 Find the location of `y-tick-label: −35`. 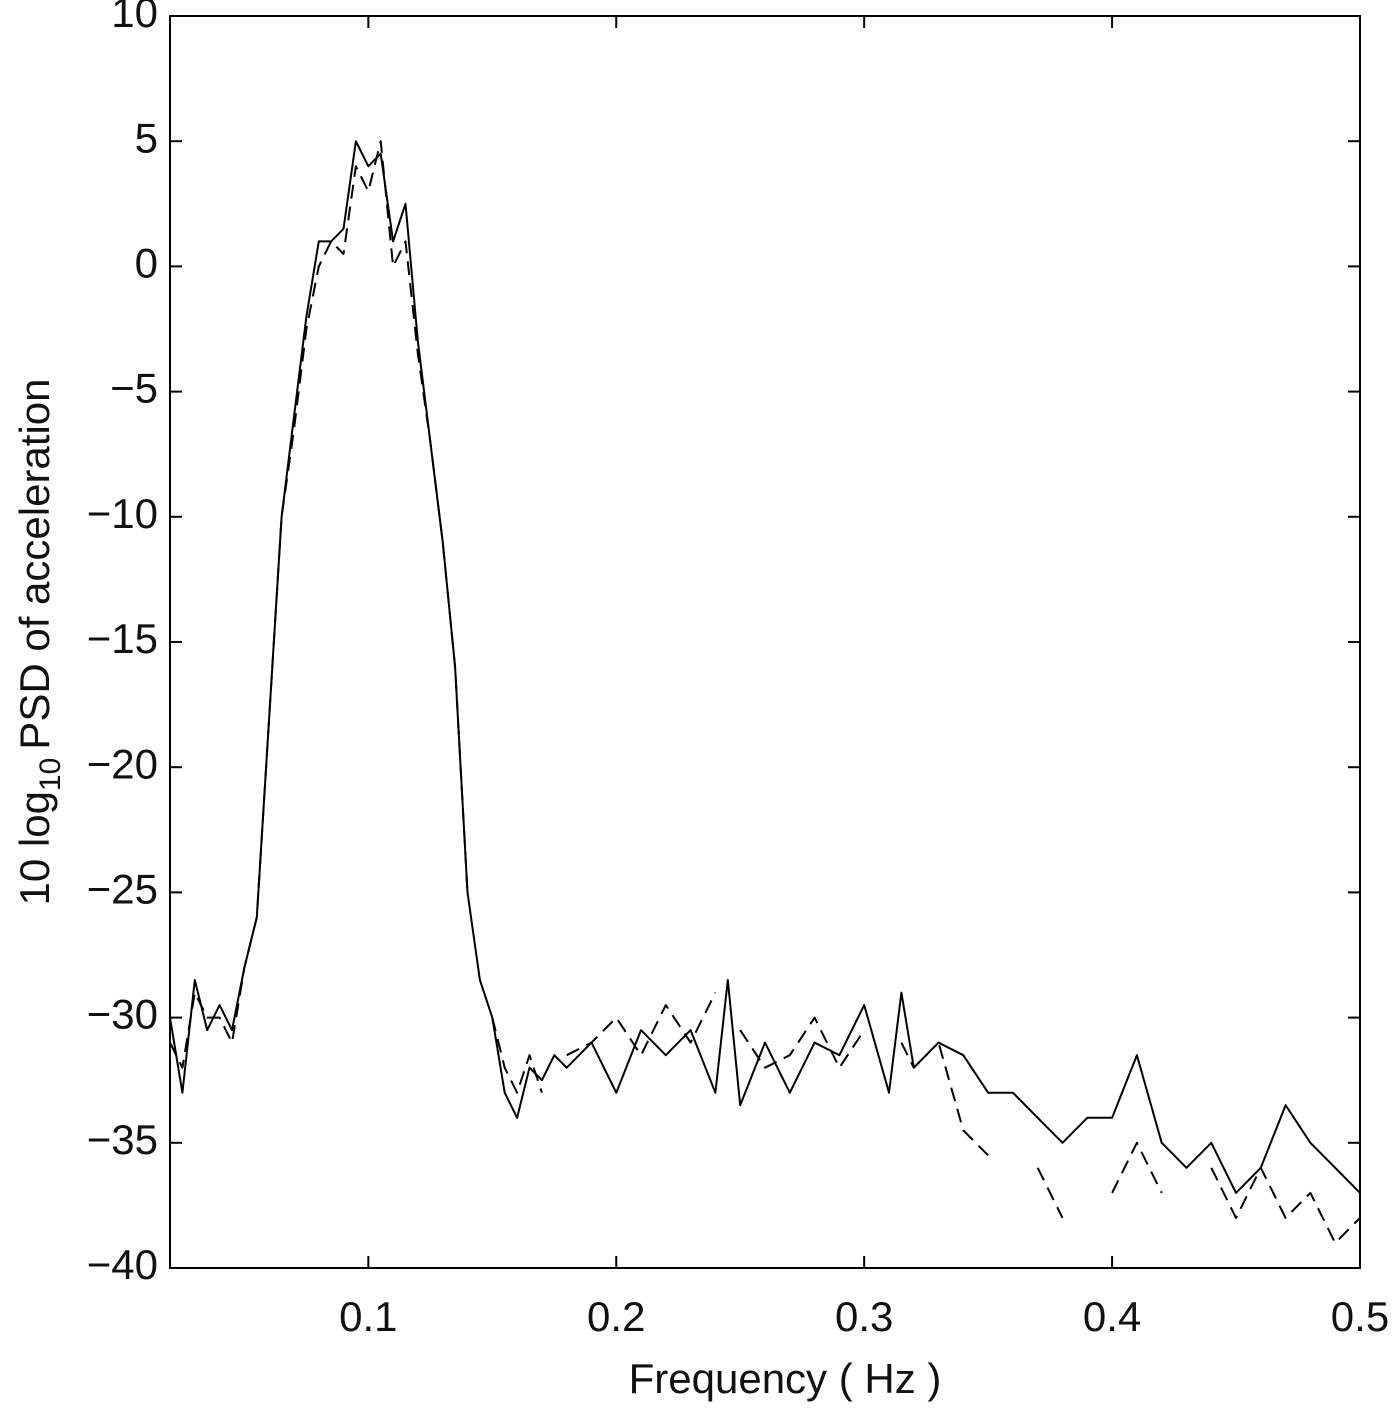

y-tick-label: −35 is located at coordinates (122, 1139).